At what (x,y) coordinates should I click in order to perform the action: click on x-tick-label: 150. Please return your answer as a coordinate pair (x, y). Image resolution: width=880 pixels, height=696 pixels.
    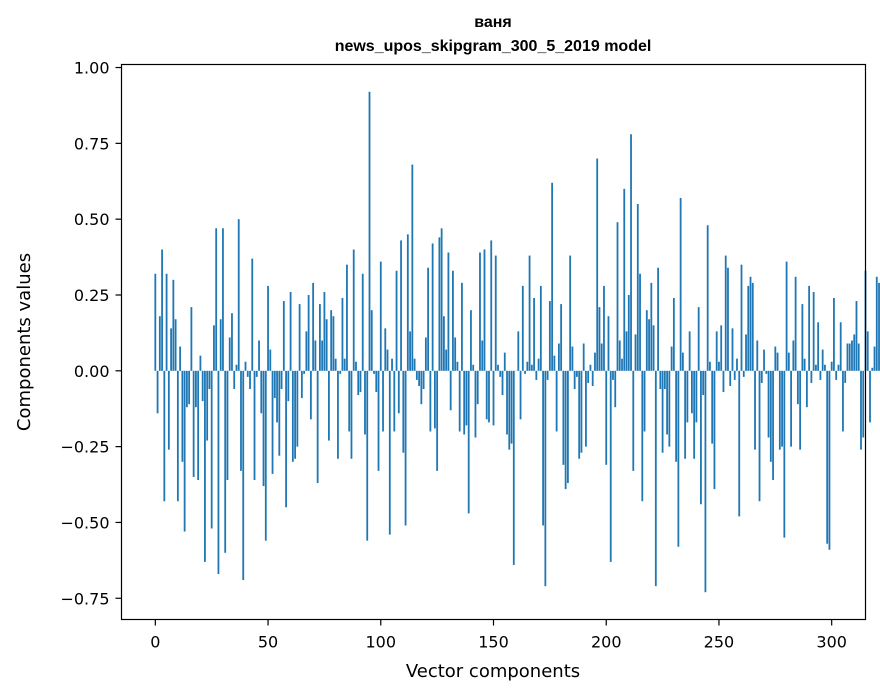
    Looking at the image, I should click on (493, 642).